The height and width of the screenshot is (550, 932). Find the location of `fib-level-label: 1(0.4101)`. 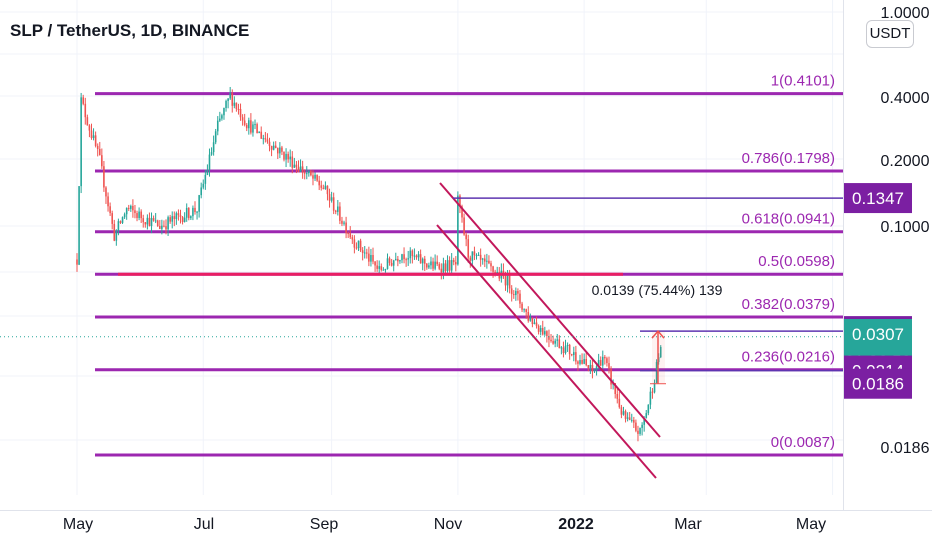

fib-level-label: 1(0.4101) is located at coordinates (803, 81).